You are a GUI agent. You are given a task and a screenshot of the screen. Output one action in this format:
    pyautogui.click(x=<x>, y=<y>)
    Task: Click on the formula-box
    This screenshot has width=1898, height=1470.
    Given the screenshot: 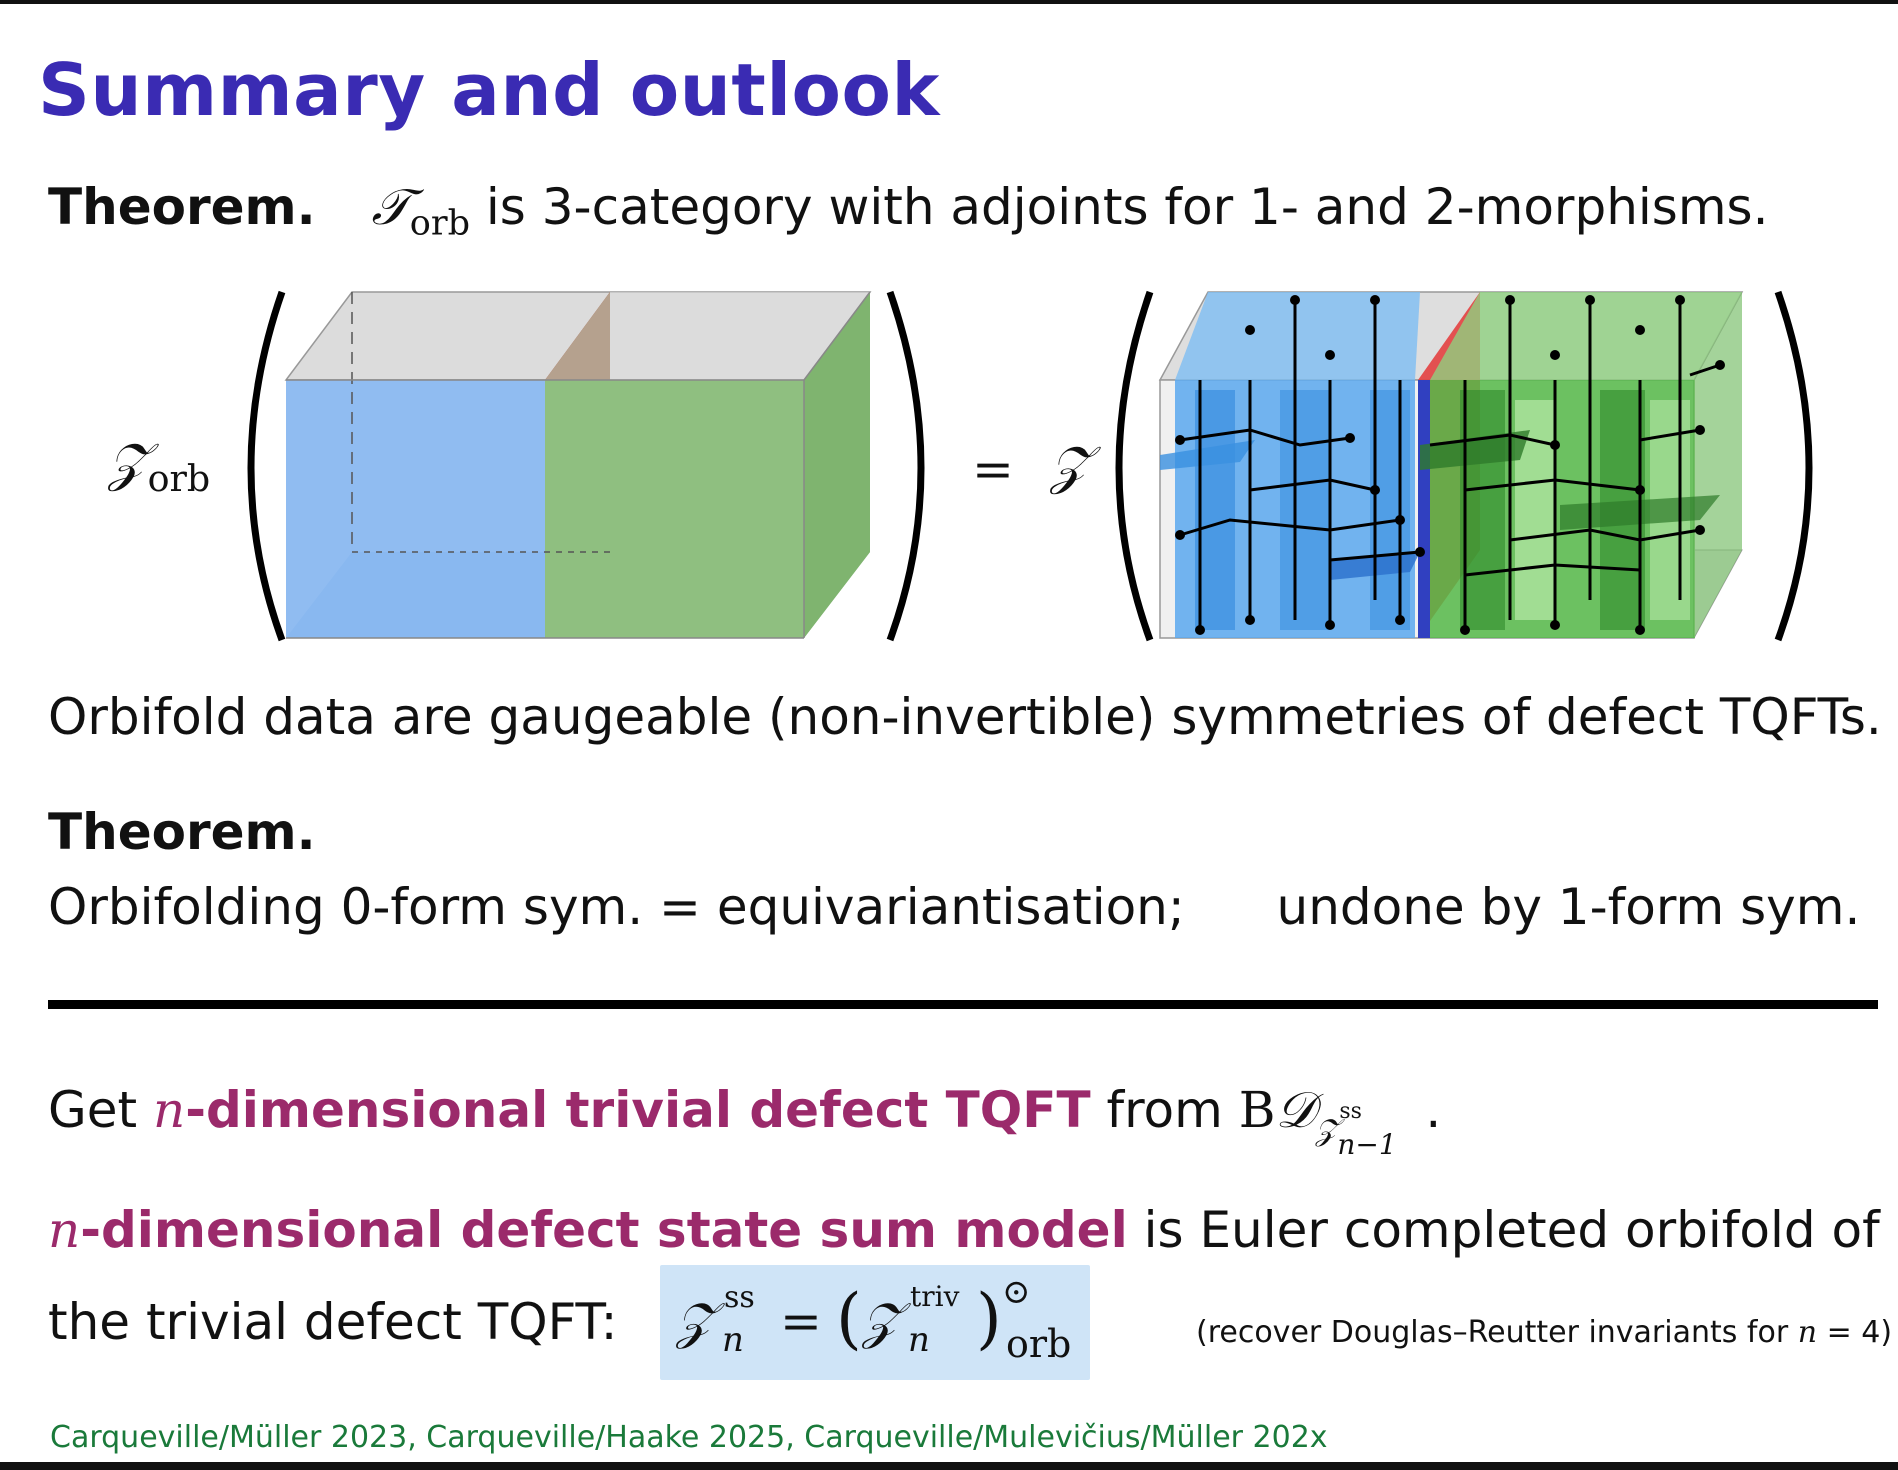 What is the action you would take?
    pyautogui.click(x=875, y=1322)
    